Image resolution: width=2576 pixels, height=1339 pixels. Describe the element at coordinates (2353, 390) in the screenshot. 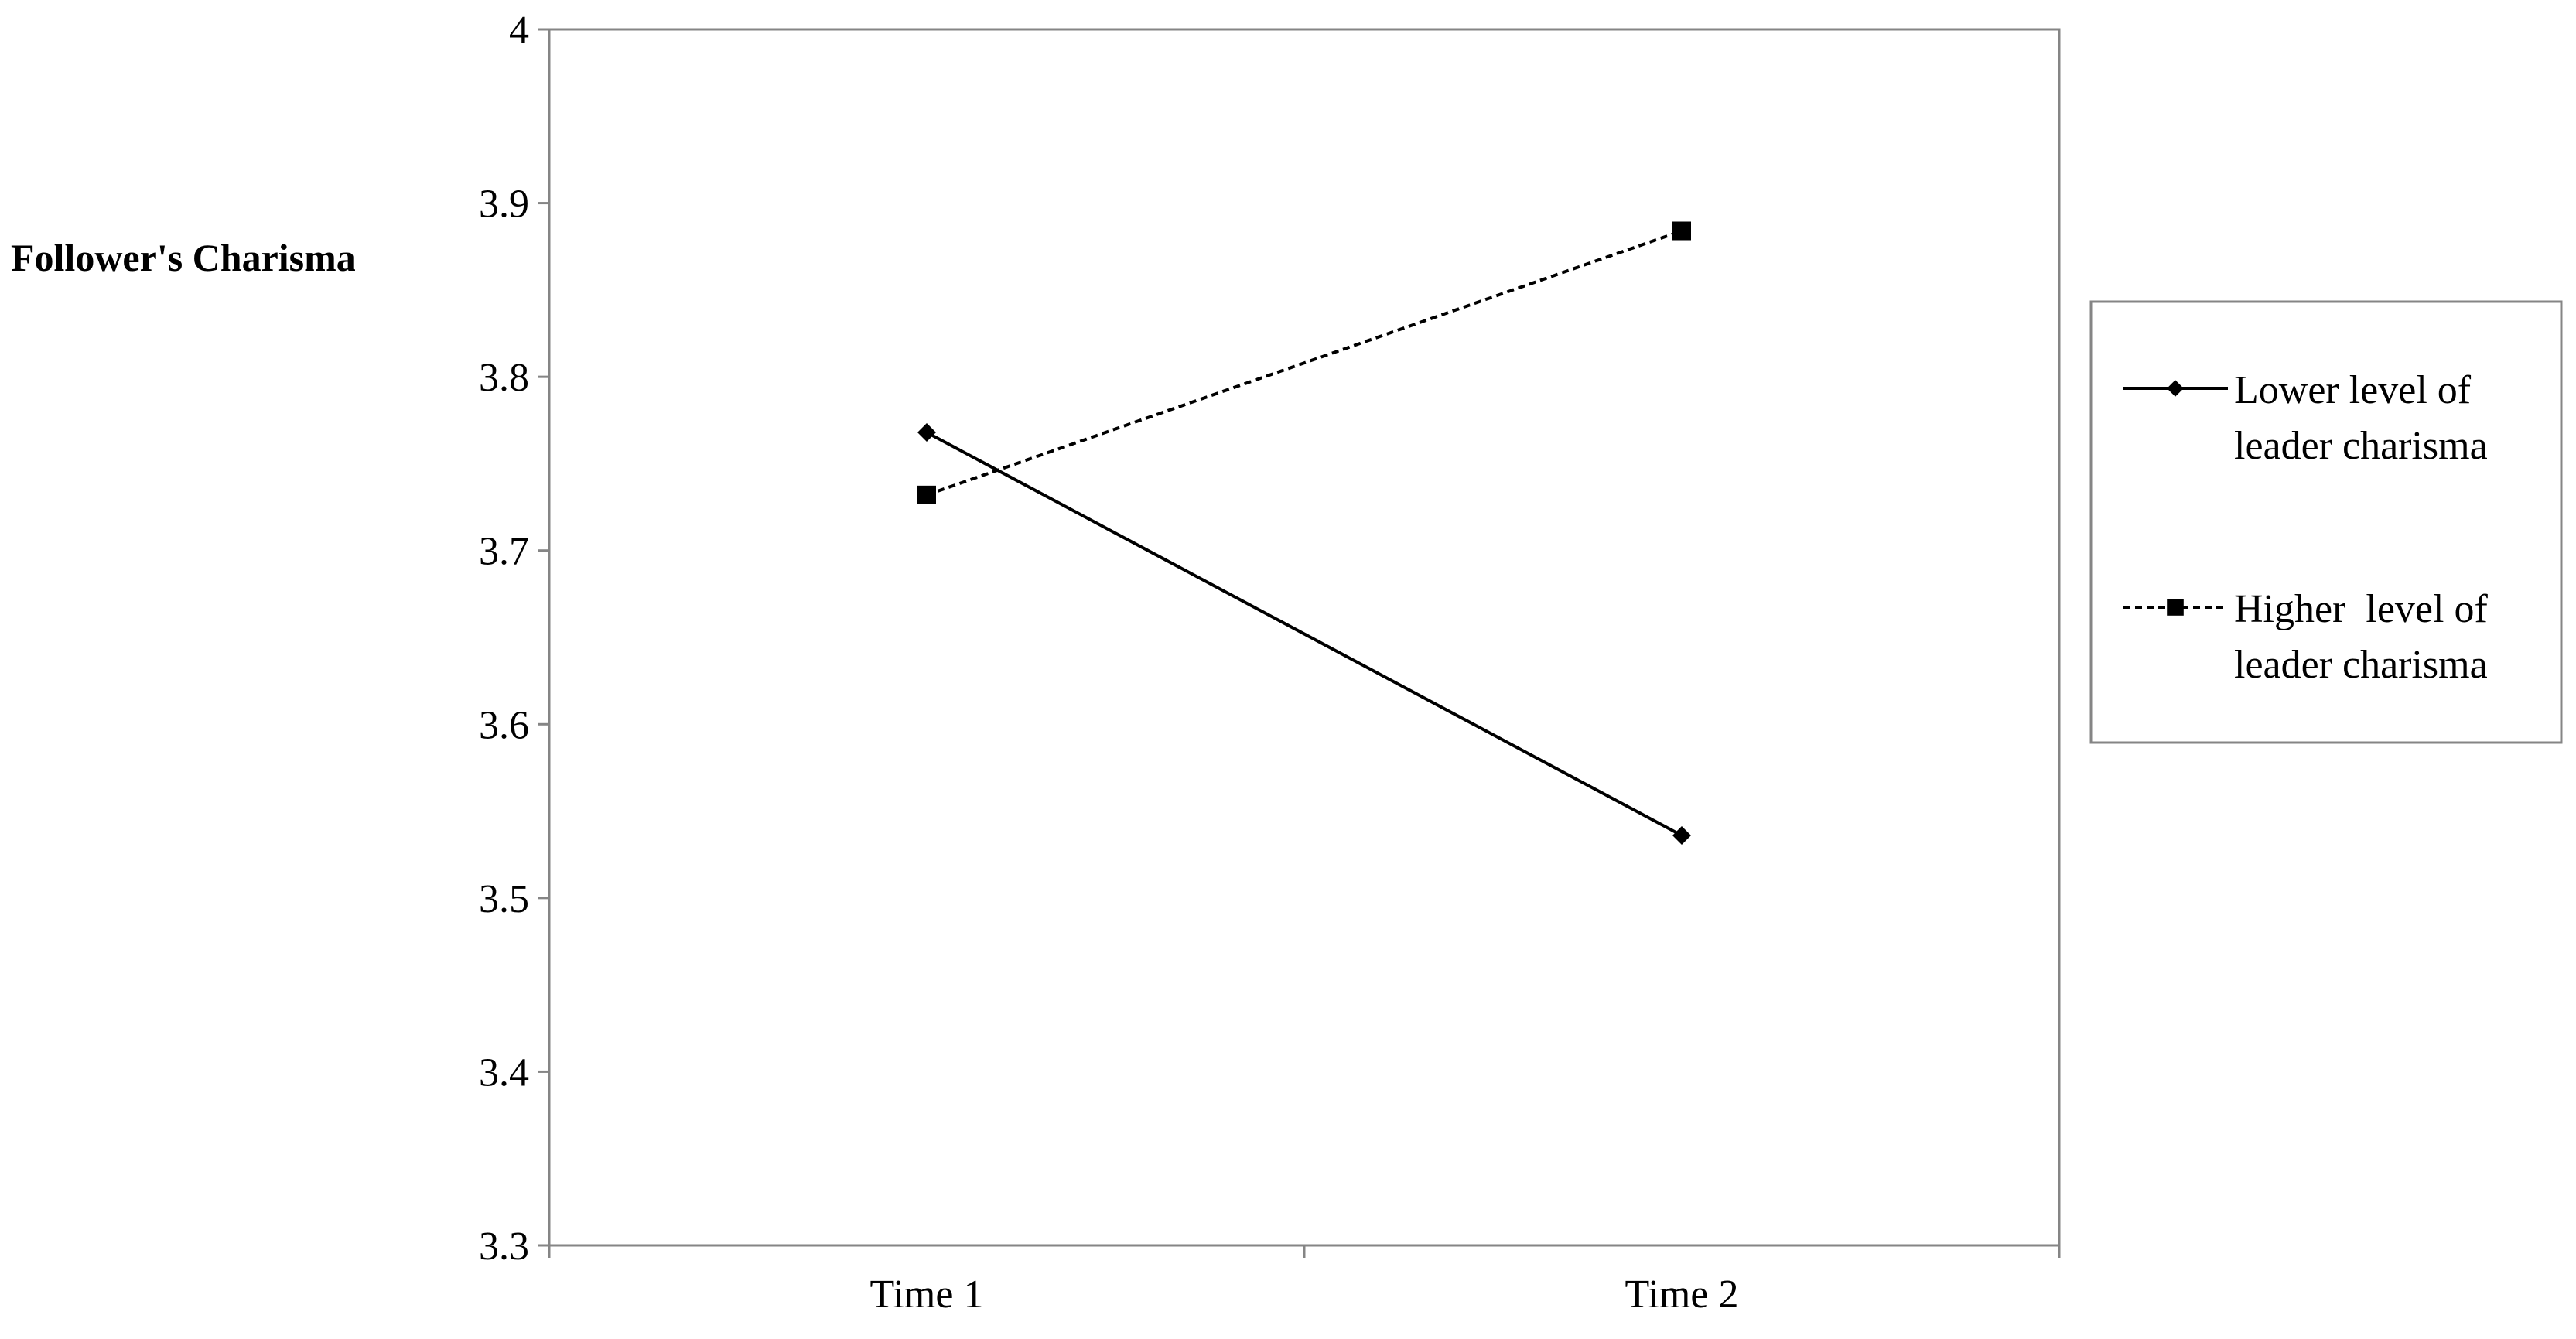

I see `legend-label: Lower level of` at that location.